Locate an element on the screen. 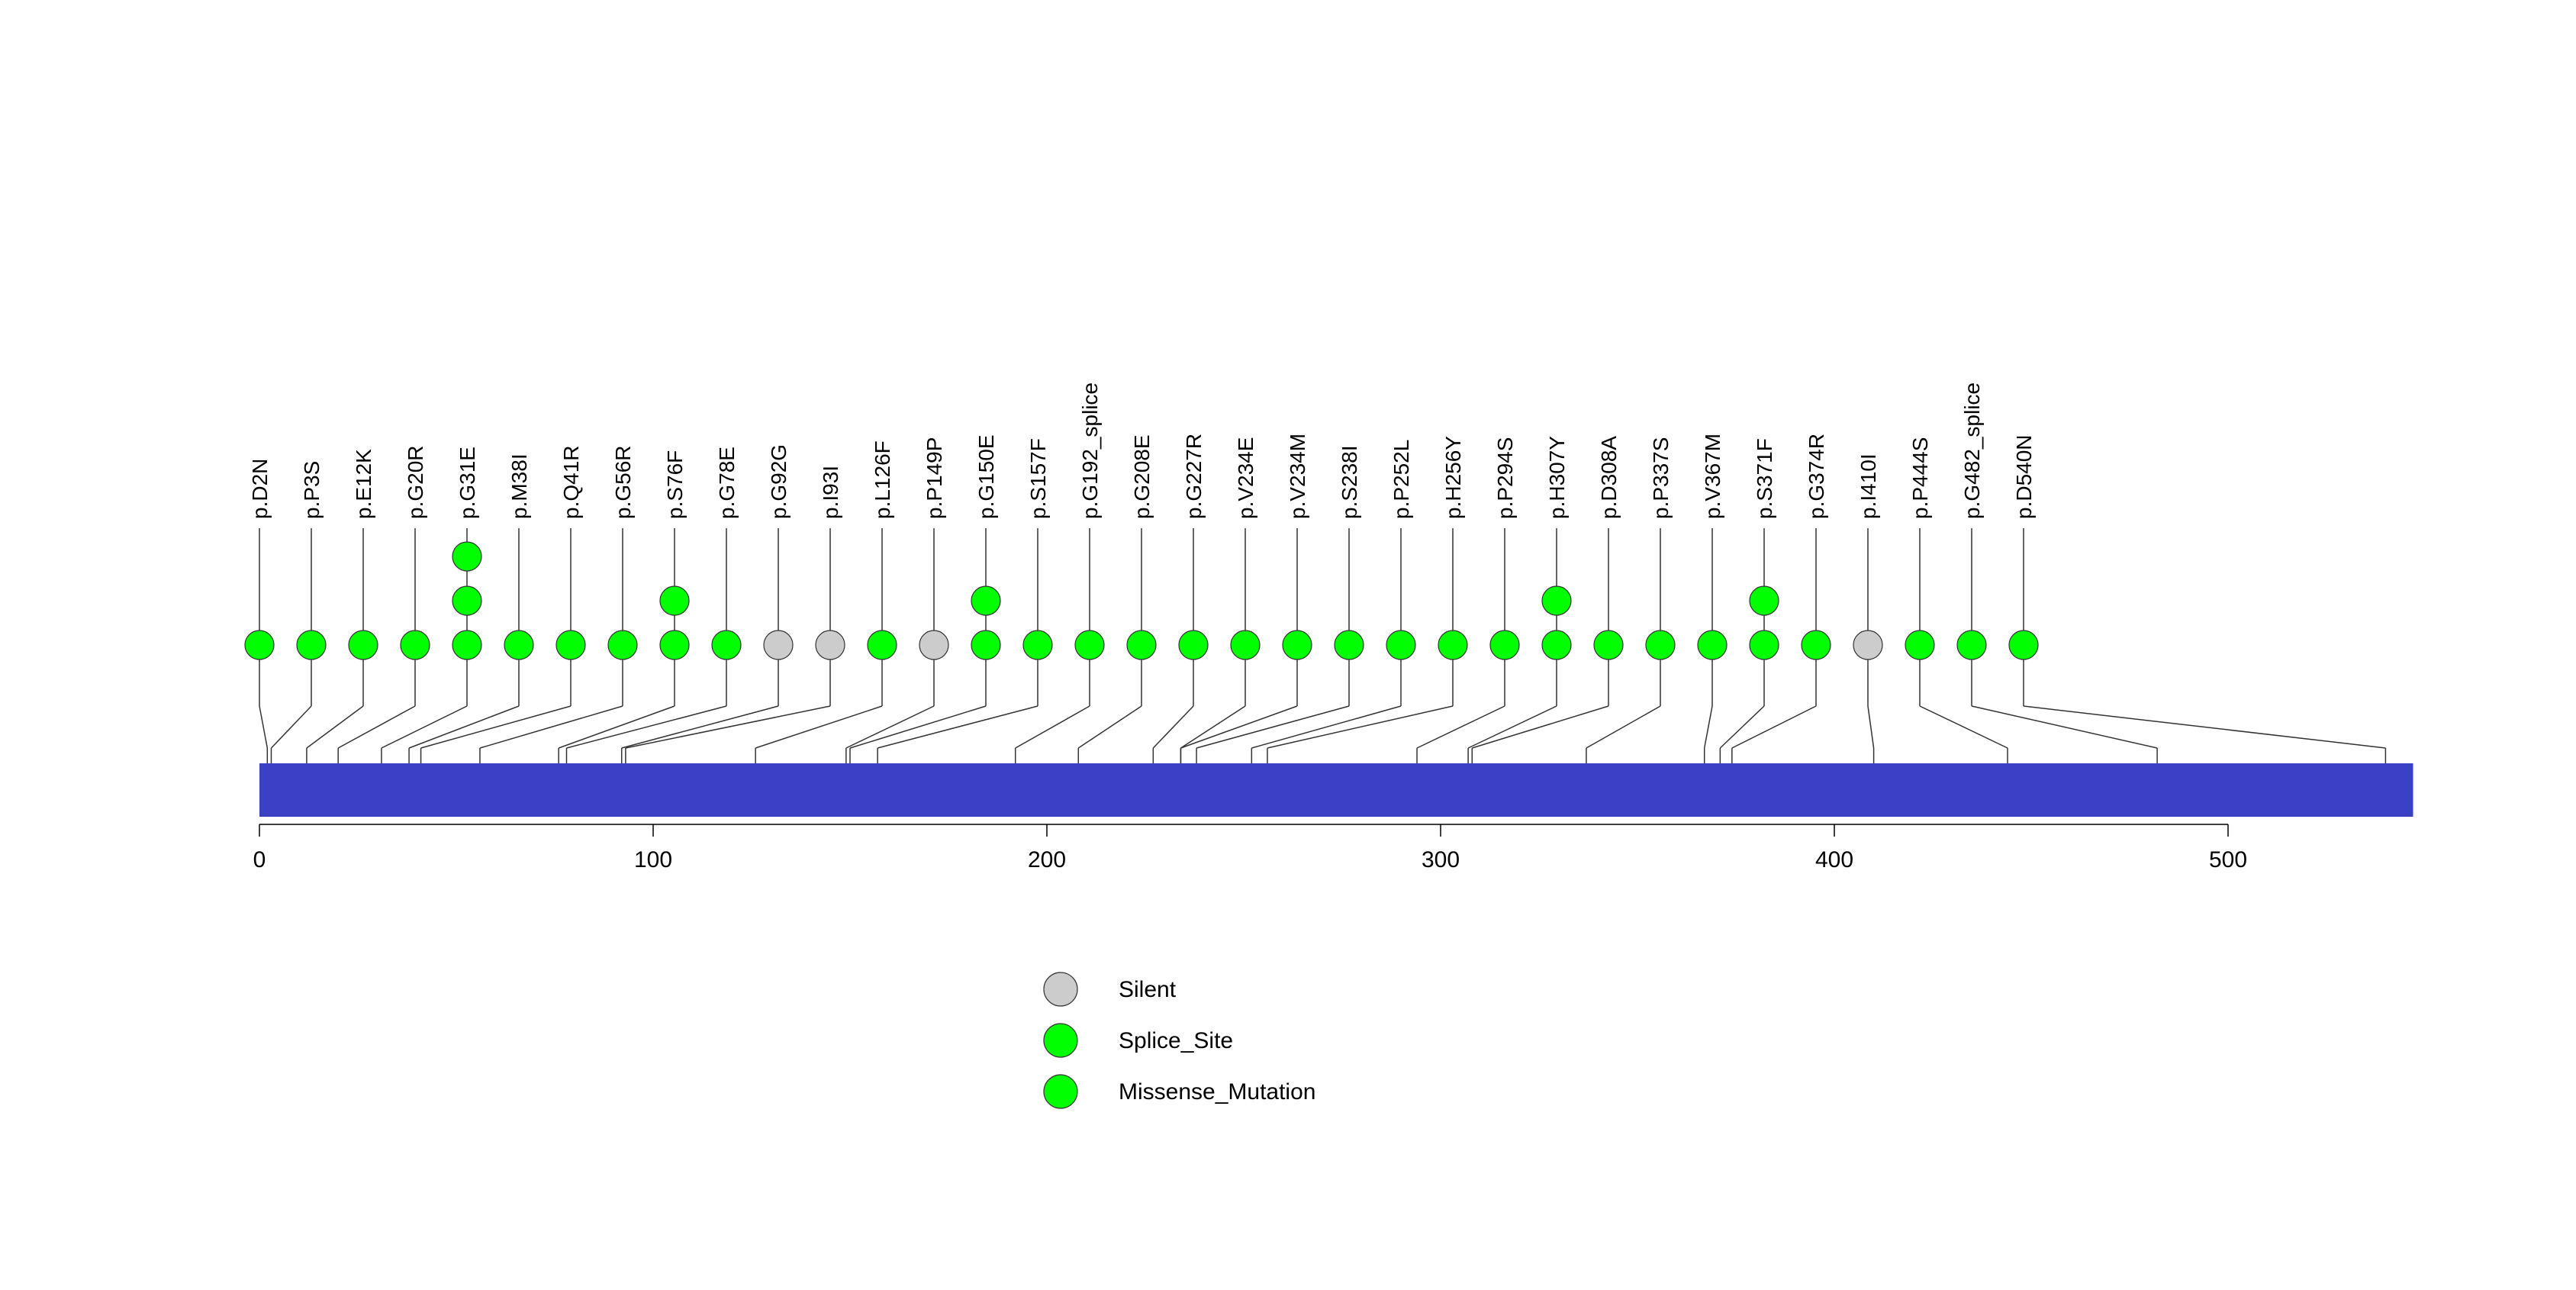 This screenshot has width=2576, height=1290. mutation-label: p.P444S is located at coordinates (1920, 478).